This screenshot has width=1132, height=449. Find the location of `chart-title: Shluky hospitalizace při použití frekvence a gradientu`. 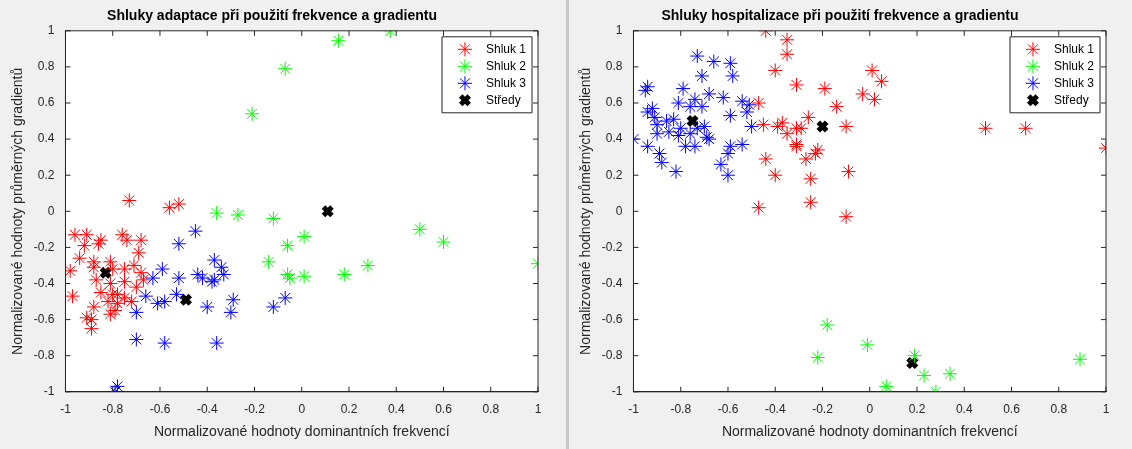

chart-title: Shluky hospitalizace při použití frekvence a gradientu is located at coordinates (840, 15).